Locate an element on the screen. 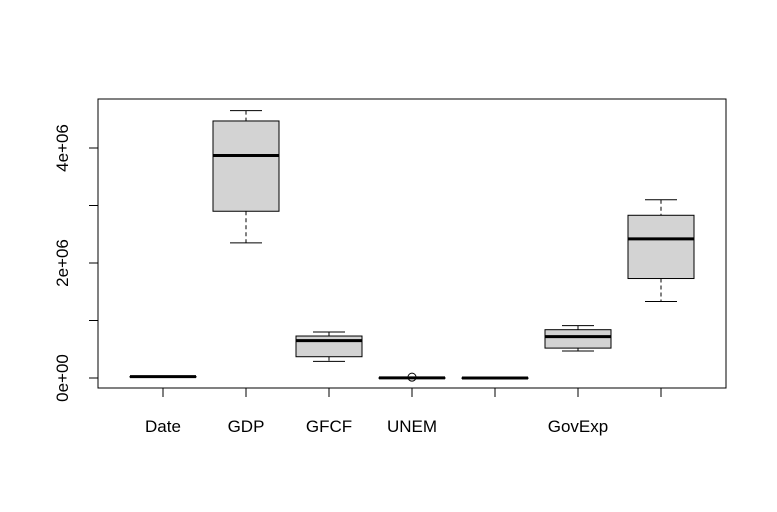  x-axis: Date GDP GFCF UNEM GovExp is located at coordinates (403, 411).